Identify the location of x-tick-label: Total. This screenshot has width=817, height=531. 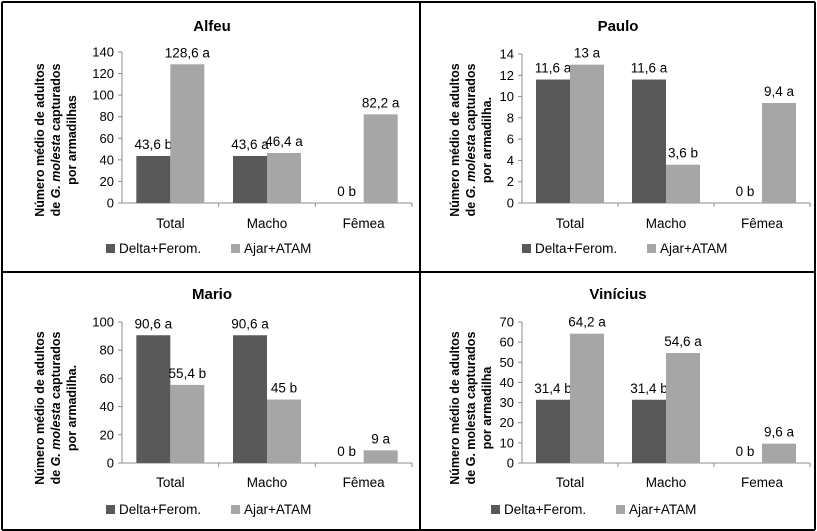
(170, 482).